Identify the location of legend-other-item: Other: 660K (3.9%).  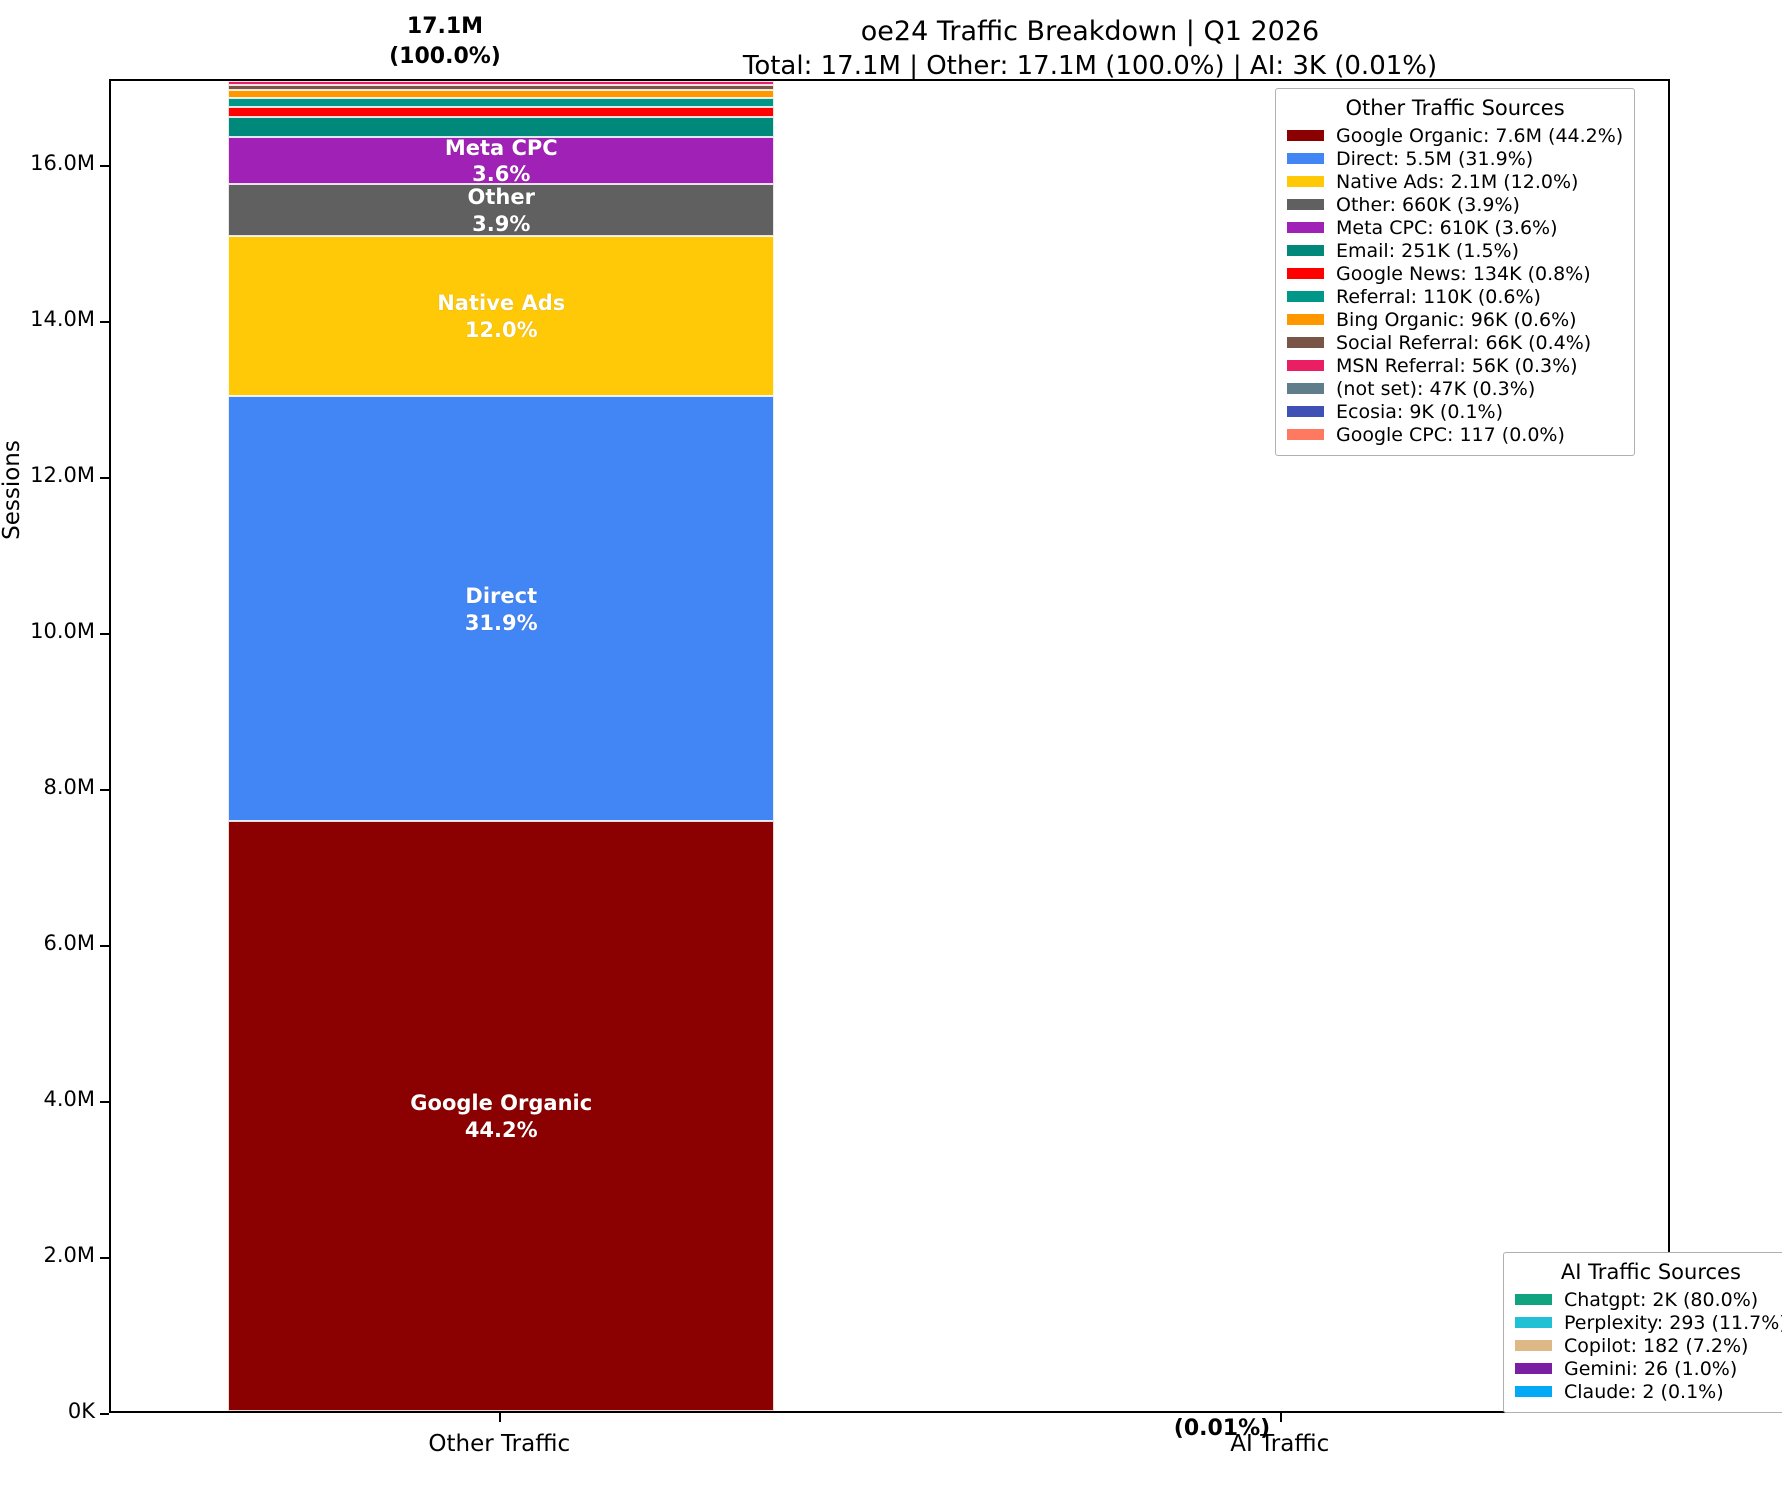
(1455, 204).